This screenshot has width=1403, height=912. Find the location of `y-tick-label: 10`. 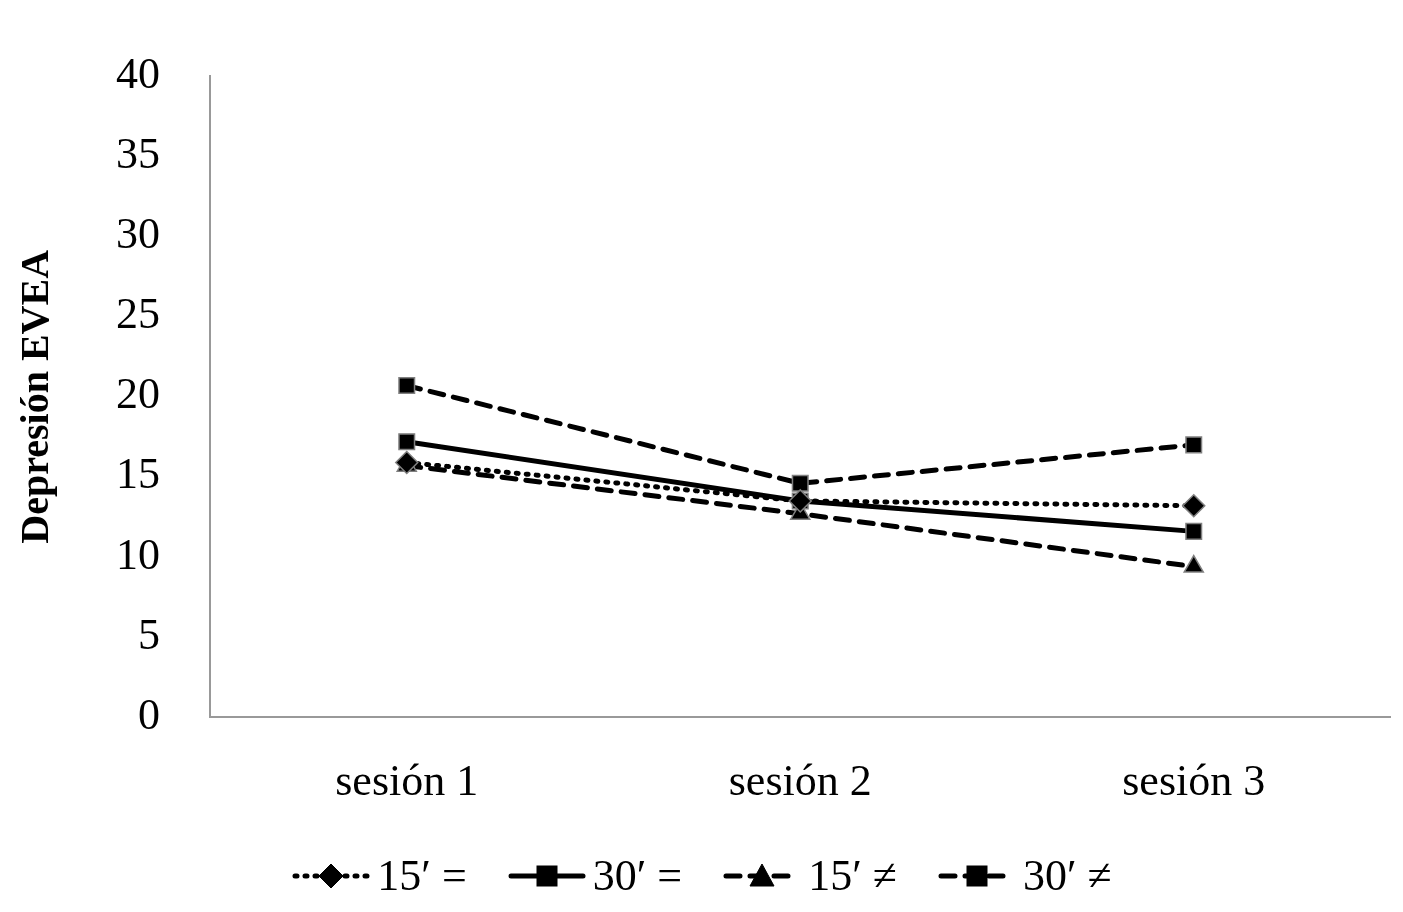

y-tick-label: 10 is located at coordinates (138, 554).